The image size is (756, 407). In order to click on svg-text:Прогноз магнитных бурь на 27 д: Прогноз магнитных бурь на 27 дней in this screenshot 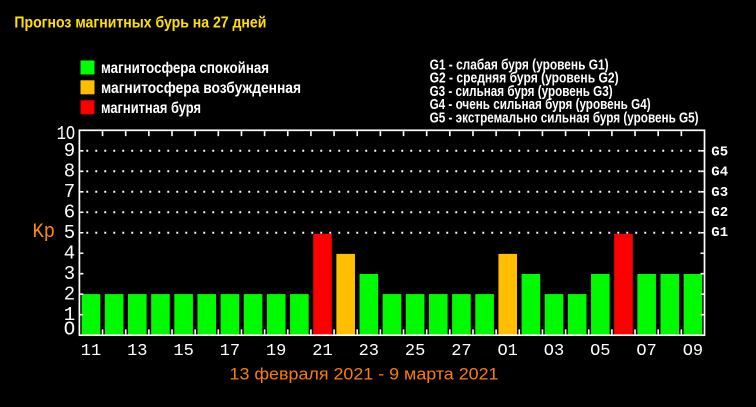, I will do `click(140, 23)`.